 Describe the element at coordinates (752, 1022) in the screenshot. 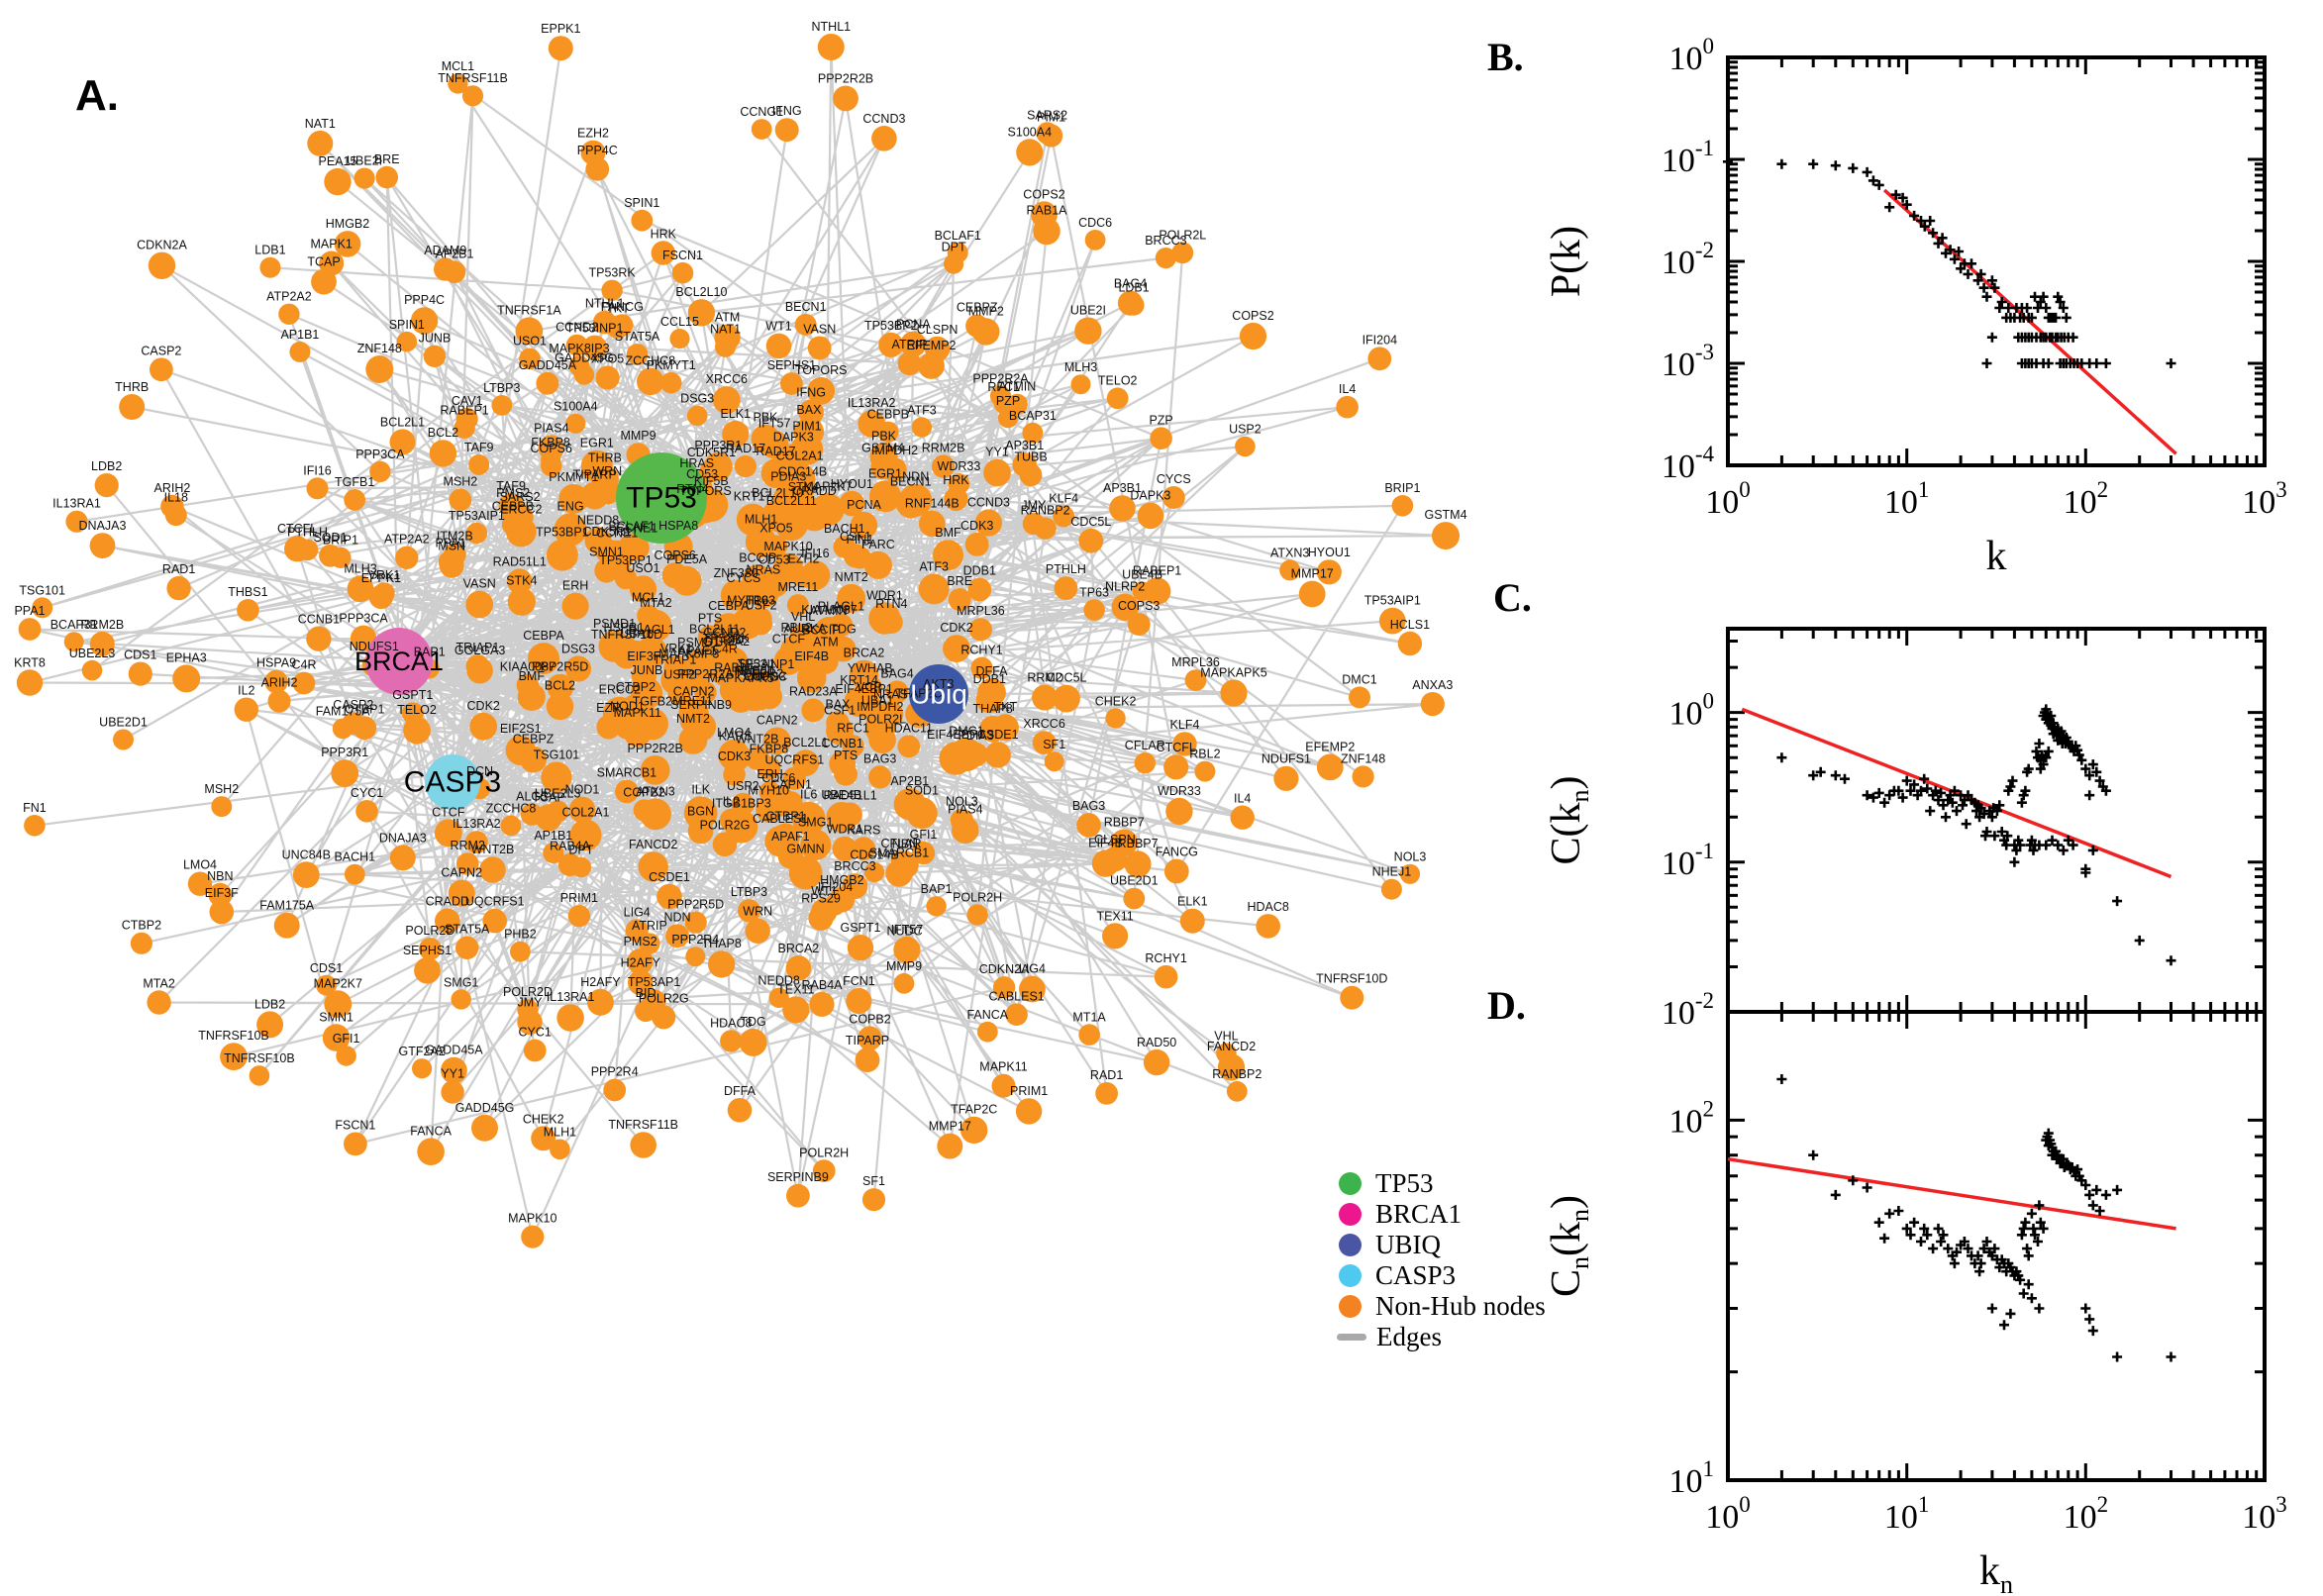

I see `network-node-label: TDG` at that location.